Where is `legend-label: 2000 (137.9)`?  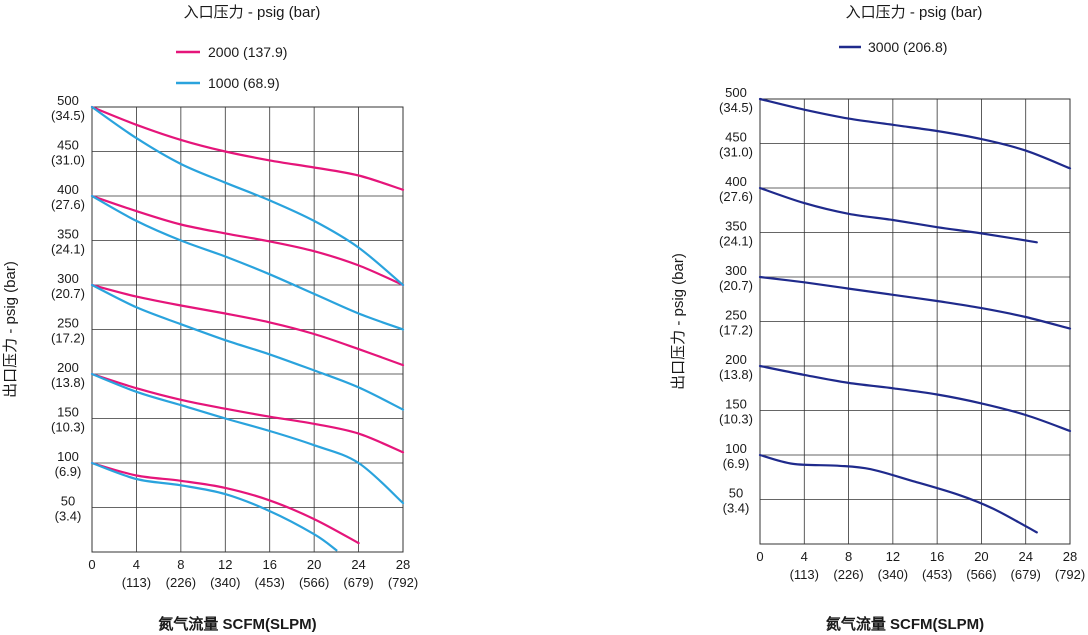
legend-label: 2000 (137.9) is located at coordinates (247, 52).